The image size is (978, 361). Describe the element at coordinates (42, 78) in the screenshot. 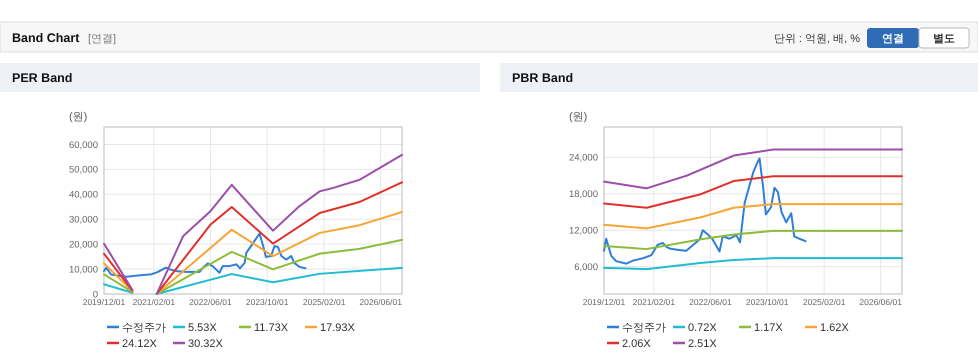

I see `chart-title: PER Band` at that location.